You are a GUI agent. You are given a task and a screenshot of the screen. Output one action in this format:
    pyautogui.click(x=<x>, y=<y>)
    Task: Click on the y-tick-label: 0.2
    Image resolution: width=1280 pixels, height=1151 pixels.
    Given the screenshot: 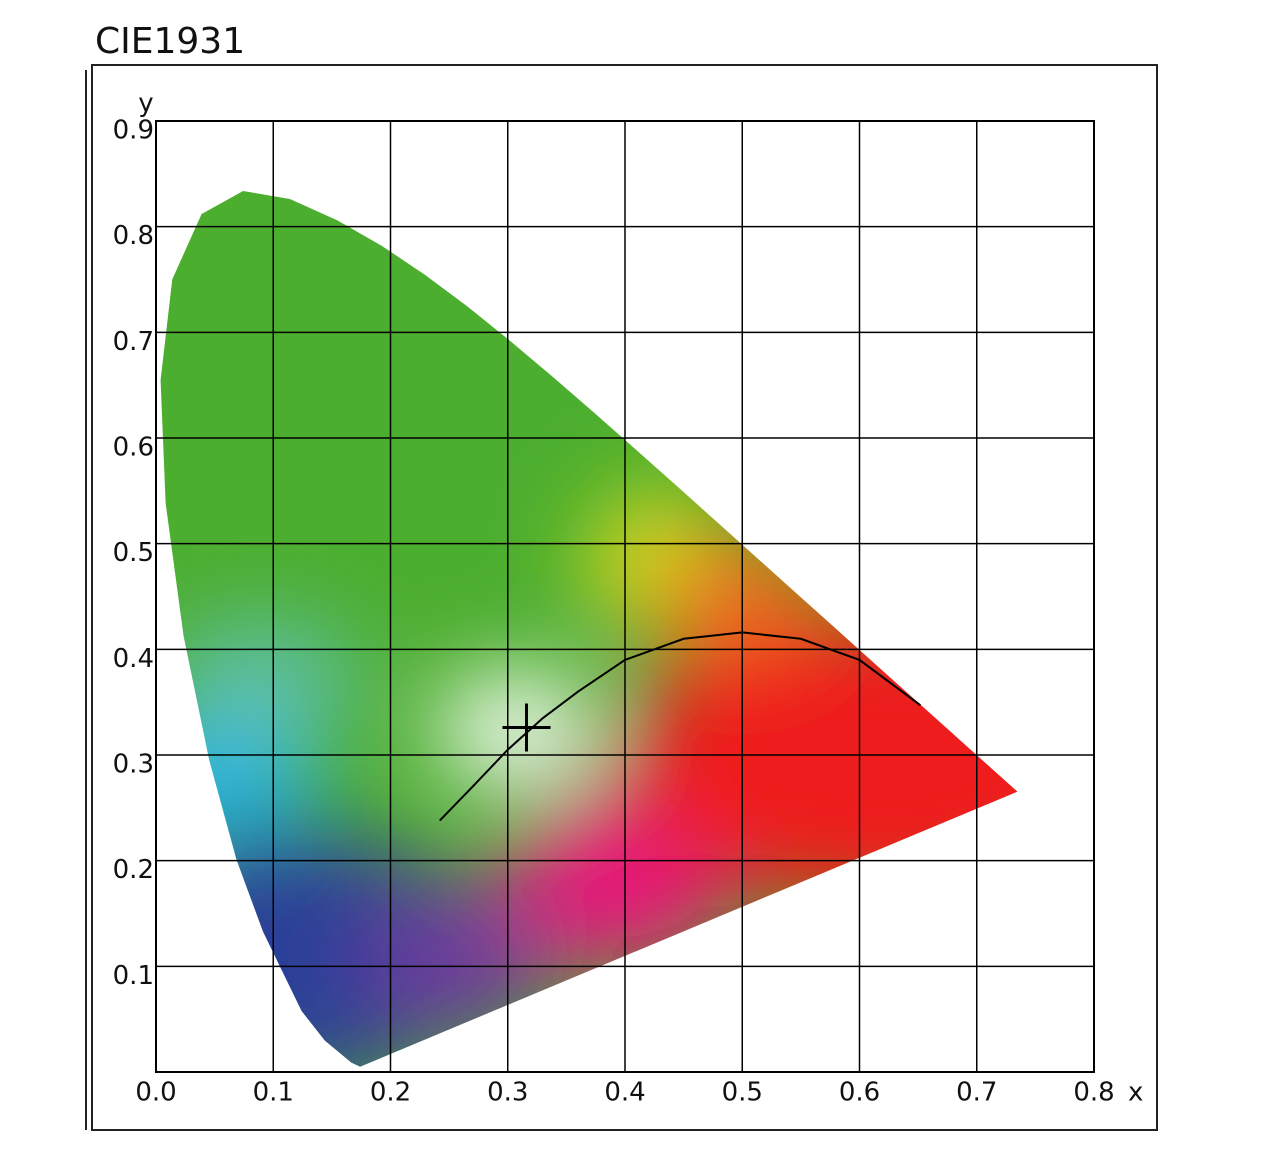 What is the action you would take?
    pyautogui.click(x=133, y=870)
    